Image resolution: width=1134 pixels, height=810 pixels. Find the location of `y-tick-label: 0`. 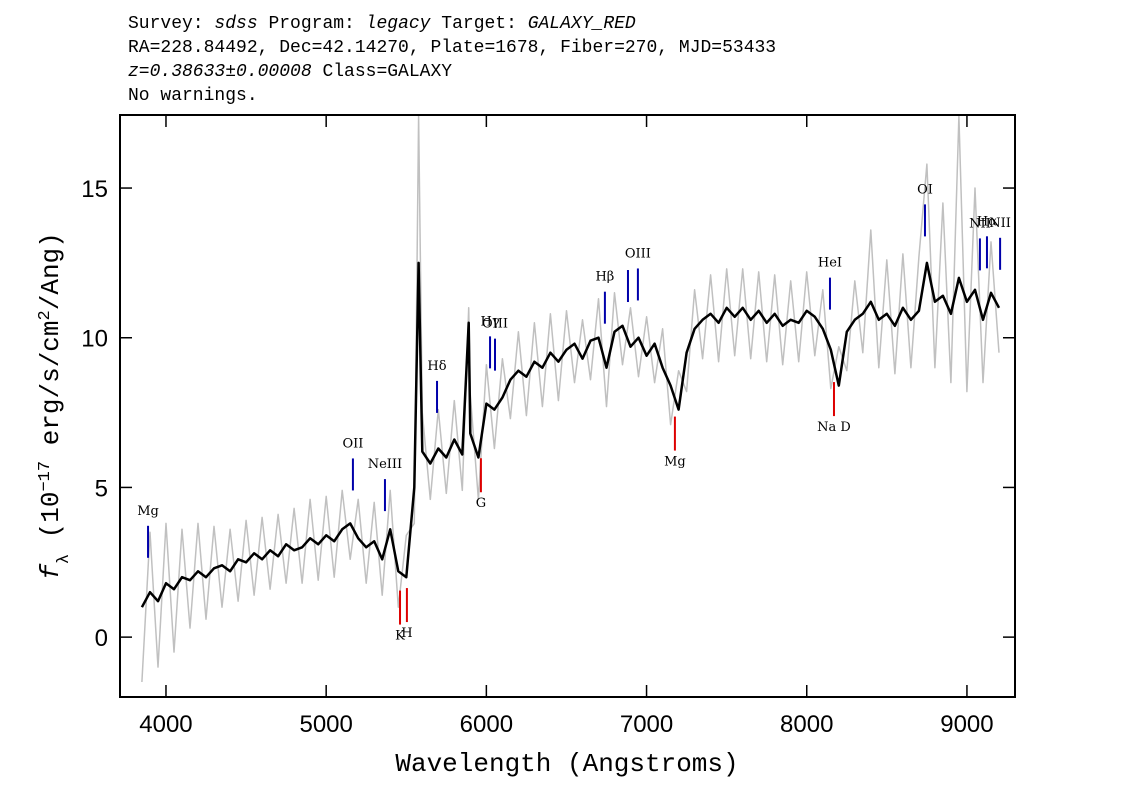

y-tick-label: 0 is located at coordinates (101, 638).